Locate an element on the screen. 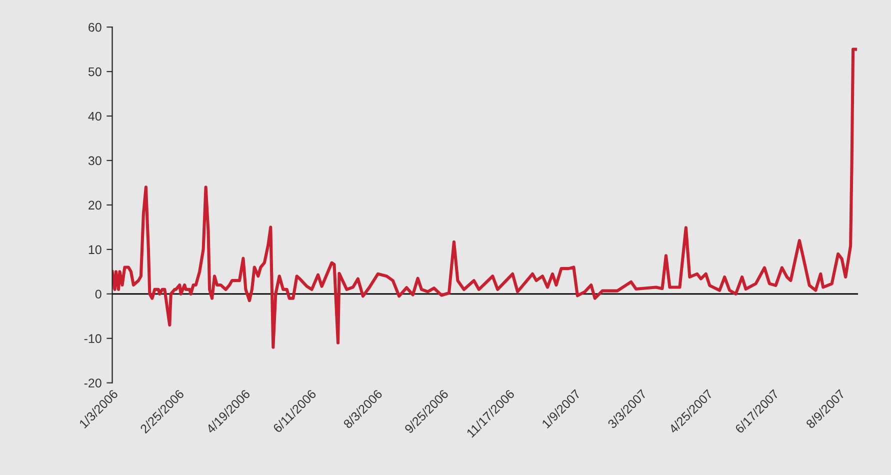 This screenshot has height=475, width=891. y-tick-label: 30 is located at coordinates (95, 161).